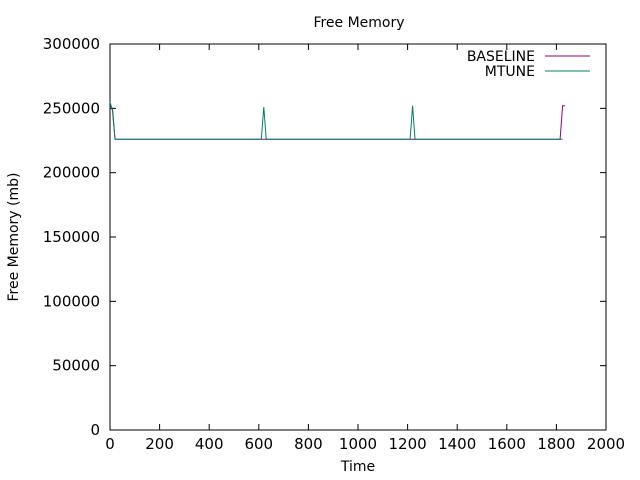 The image size is (640, 480). I want to click on x-tick-label: 400, so click(209, 444).